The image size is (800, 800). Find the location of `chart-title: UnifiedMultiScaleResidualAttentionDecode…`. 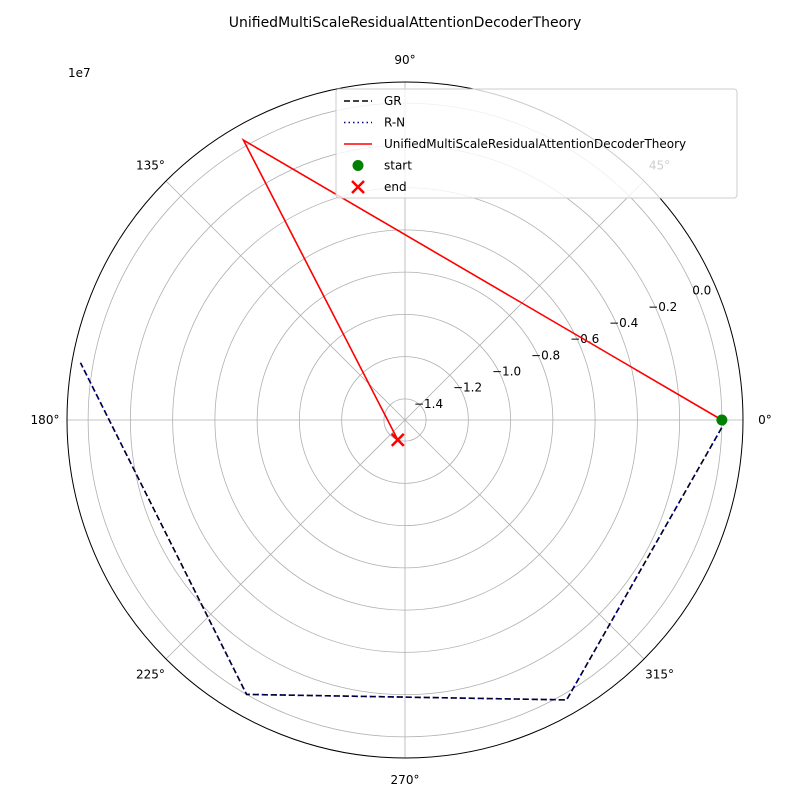

chart-title: UnifiedMultiScaleResidualAttentionDecode… is located at coordinates (405, 23).